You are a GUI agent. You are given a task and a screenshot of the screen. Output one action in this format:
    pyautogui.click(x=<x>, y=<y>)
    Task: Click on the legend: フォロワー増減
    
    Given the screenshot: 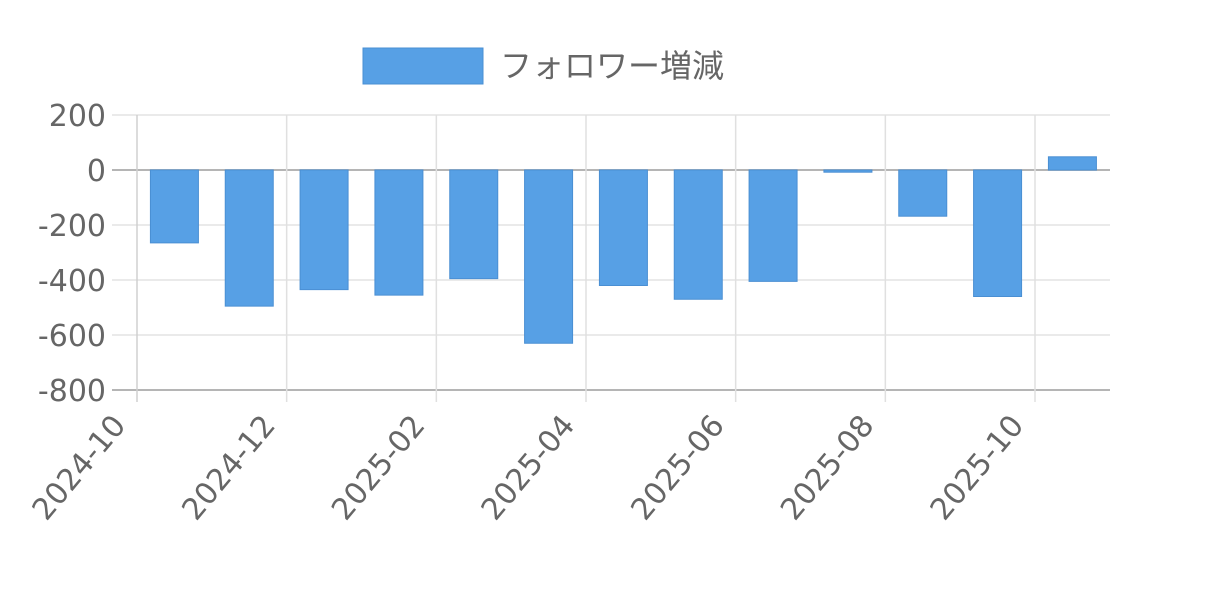 What is the action you would take?
    pyautogui.click(x=543, y=66)
    